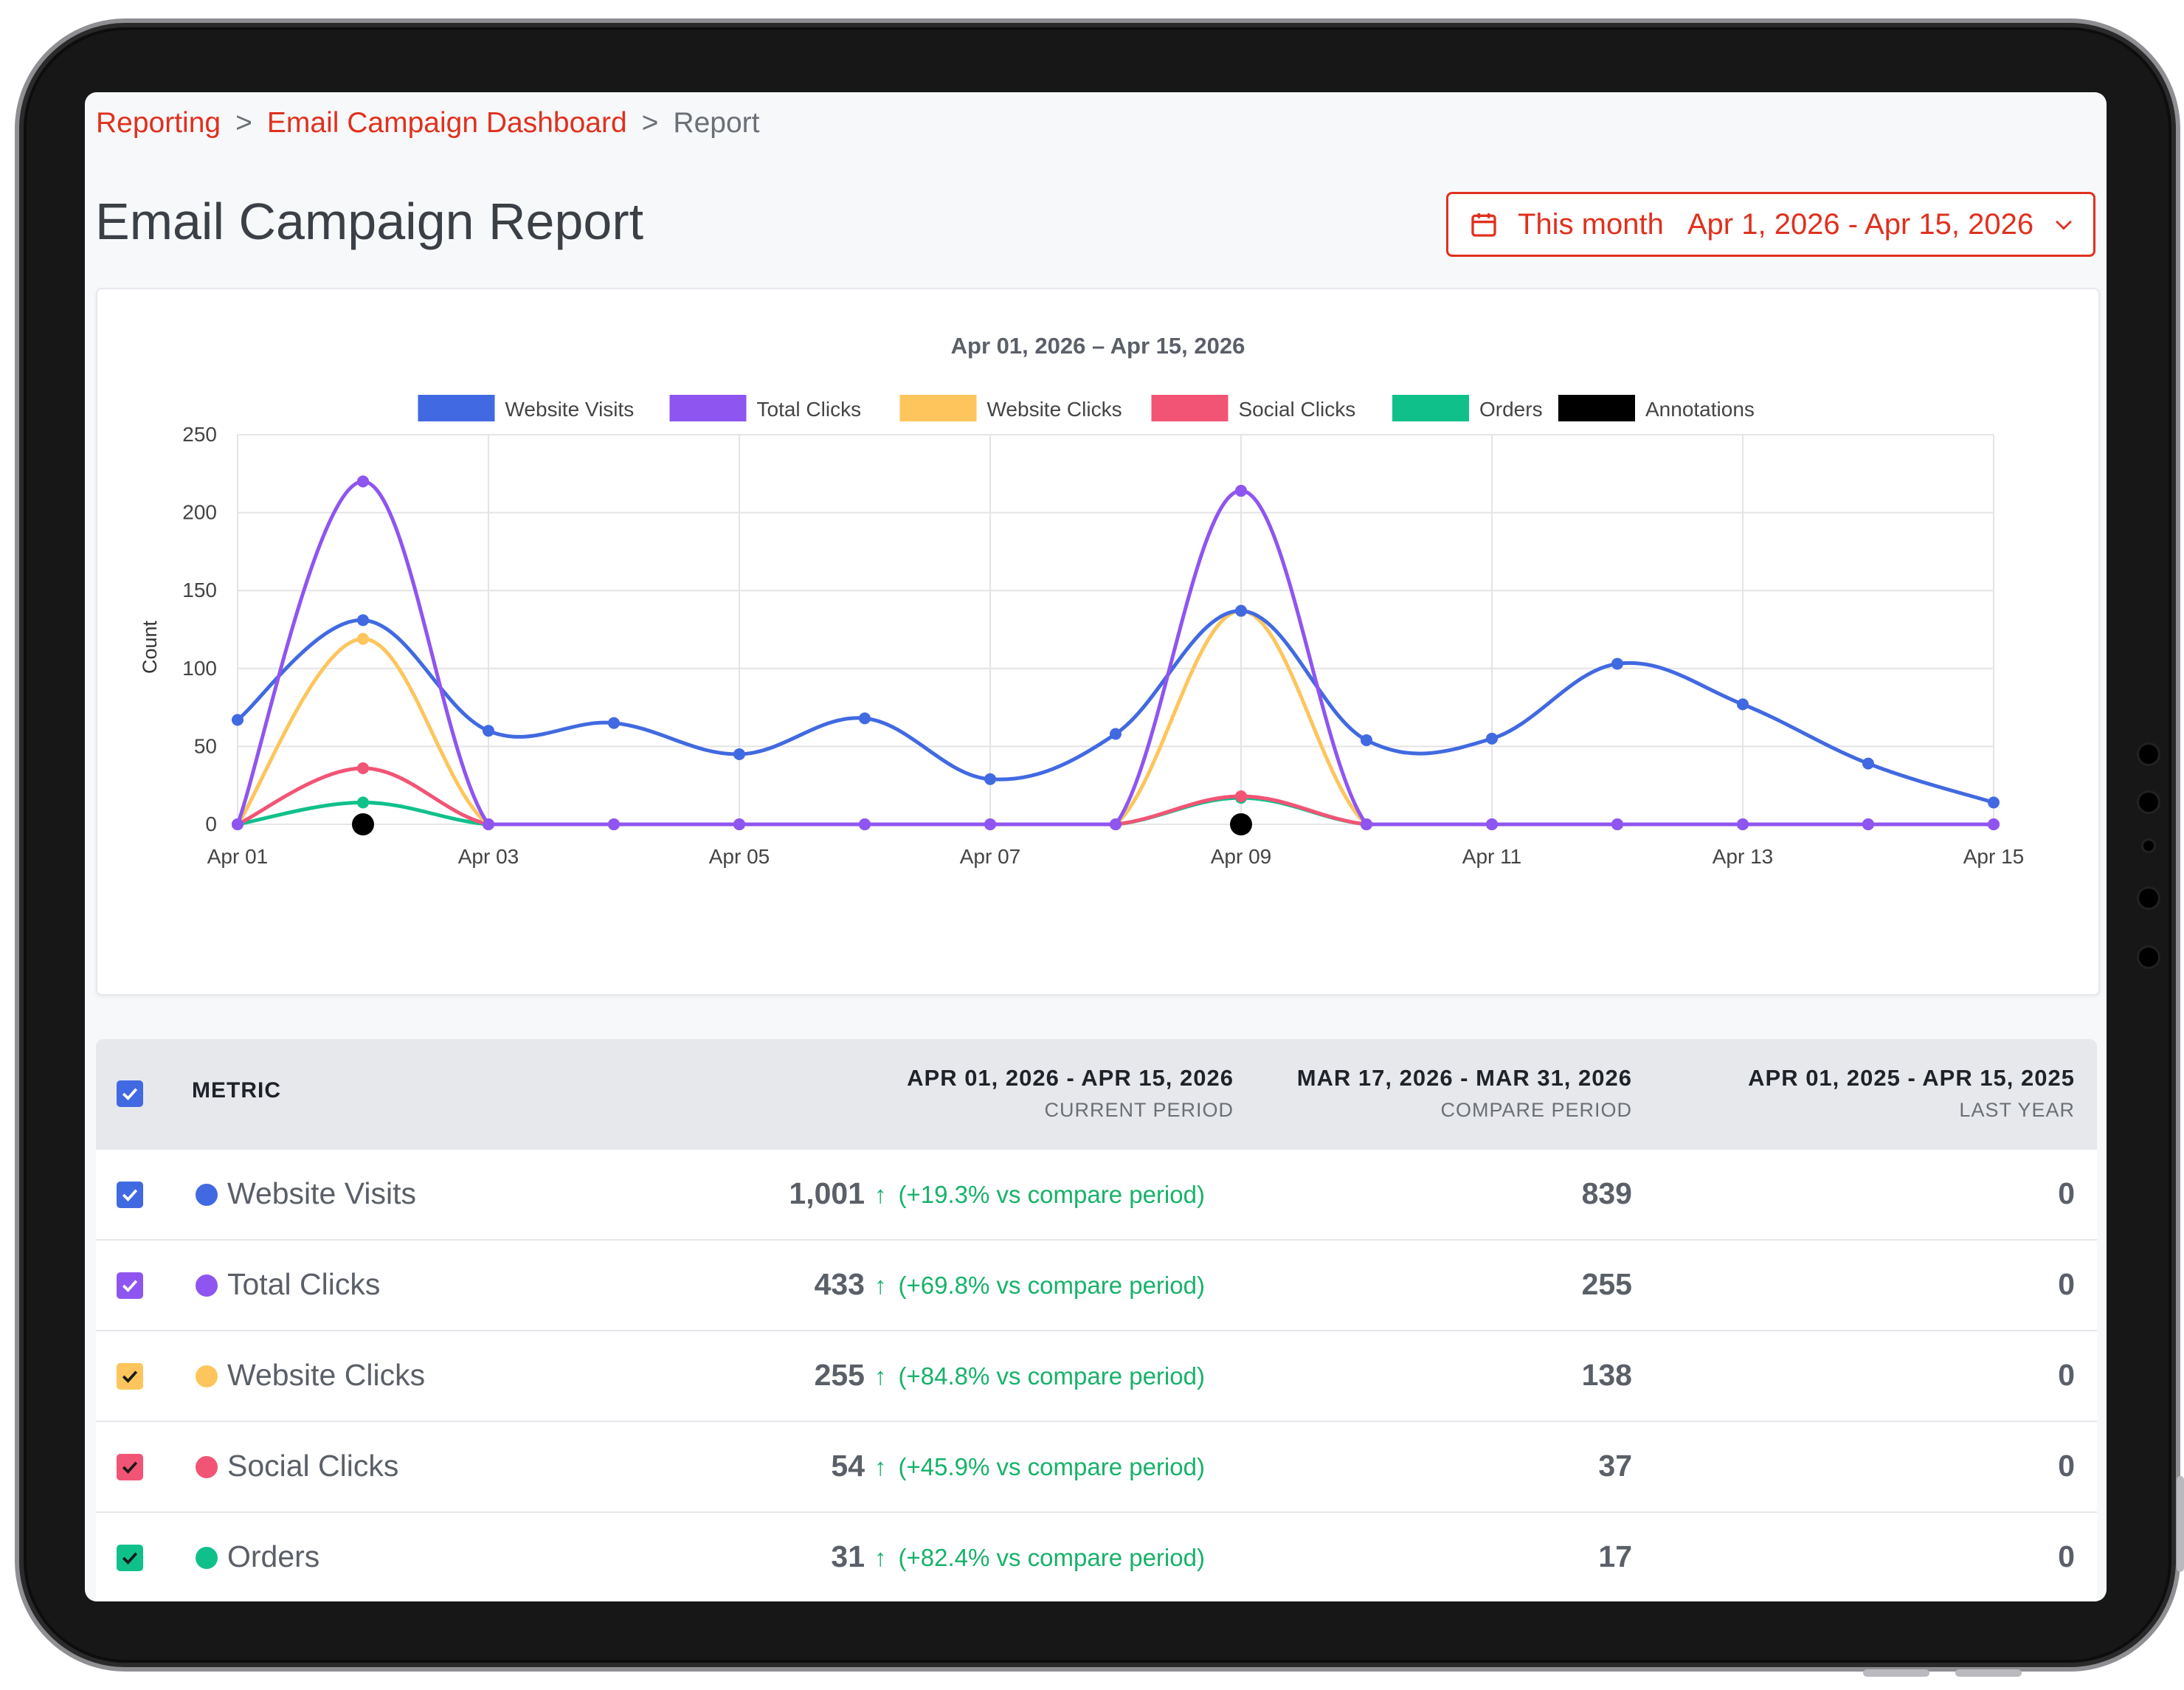 Image resolution: width=2184 pixels, height=1690 pixels. I want to click on power-button, so click(2181, 1524).